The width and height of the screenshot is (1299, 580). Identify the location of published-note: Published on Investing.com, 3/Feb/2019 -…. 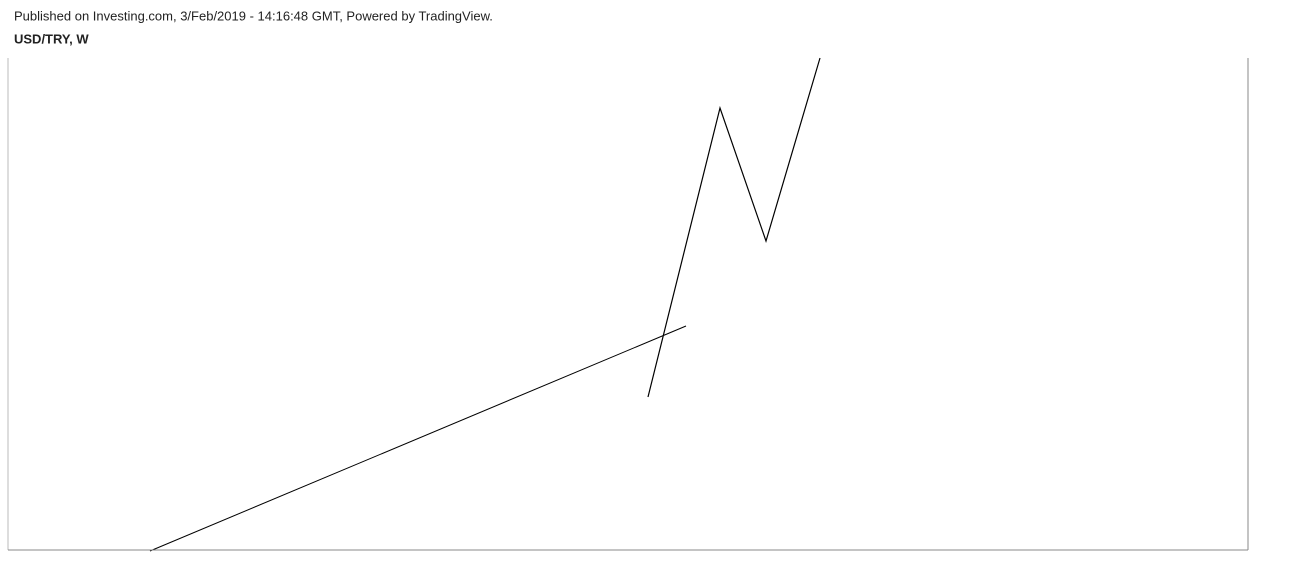
(253, 15).